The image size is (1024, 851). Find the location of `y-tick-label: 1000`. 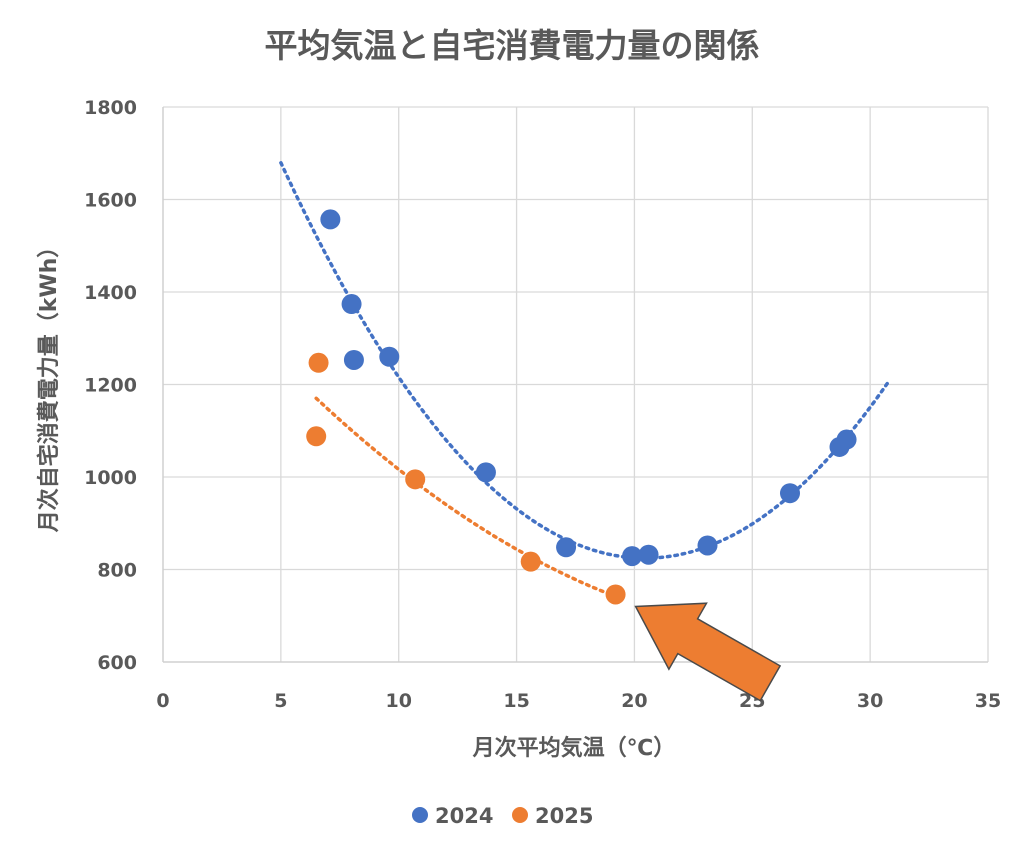

y-tick-label: 1000 is located at coordinates (110, 478).